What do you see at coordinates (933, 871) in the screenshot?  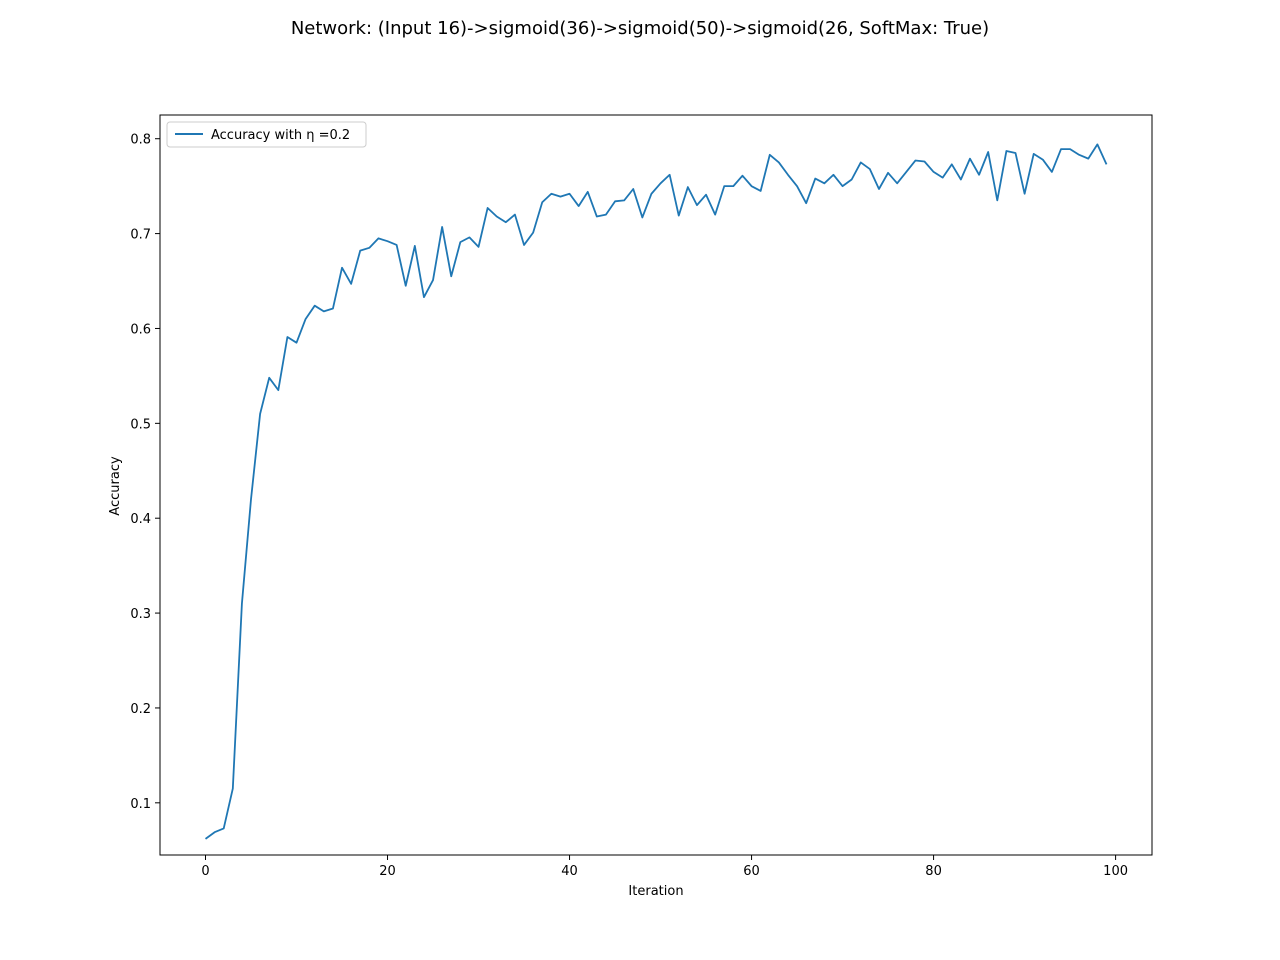 I see `x-tick-label: 80` at bounding box center [933, 871].